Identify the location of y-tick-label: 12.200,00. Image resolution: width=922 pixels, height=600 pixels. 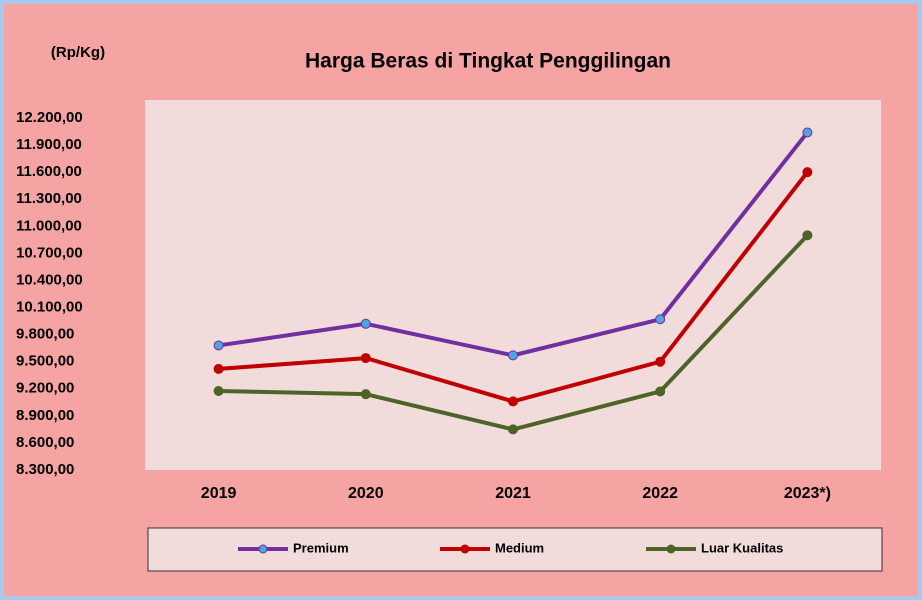
(49, 117).